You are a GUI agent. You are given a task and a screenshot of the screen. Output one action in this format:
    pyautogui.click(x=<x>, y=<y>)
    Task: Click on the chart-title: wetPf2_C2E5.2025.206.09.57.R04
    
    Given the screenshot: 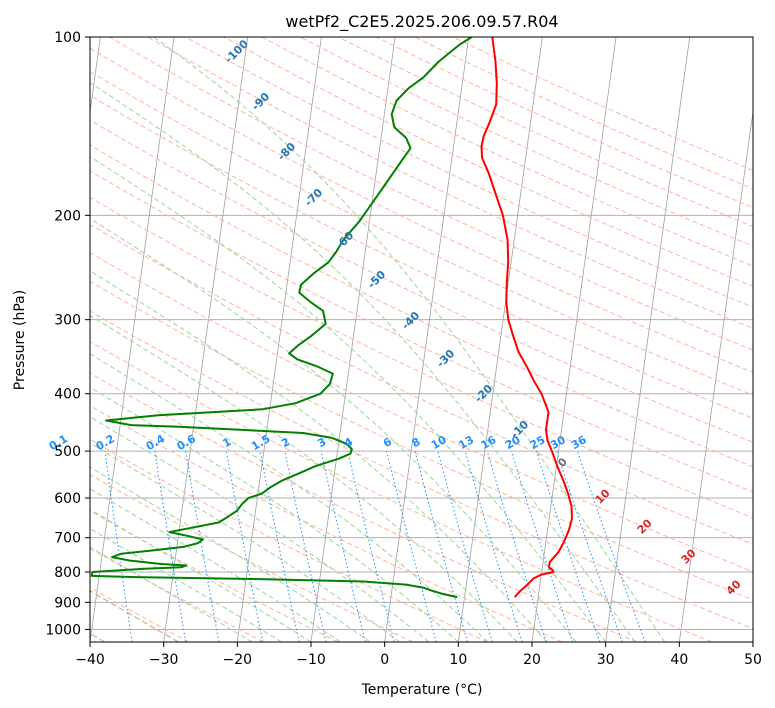 What is the action you would take?
    pyautogui.click(x=421, y=22)
    